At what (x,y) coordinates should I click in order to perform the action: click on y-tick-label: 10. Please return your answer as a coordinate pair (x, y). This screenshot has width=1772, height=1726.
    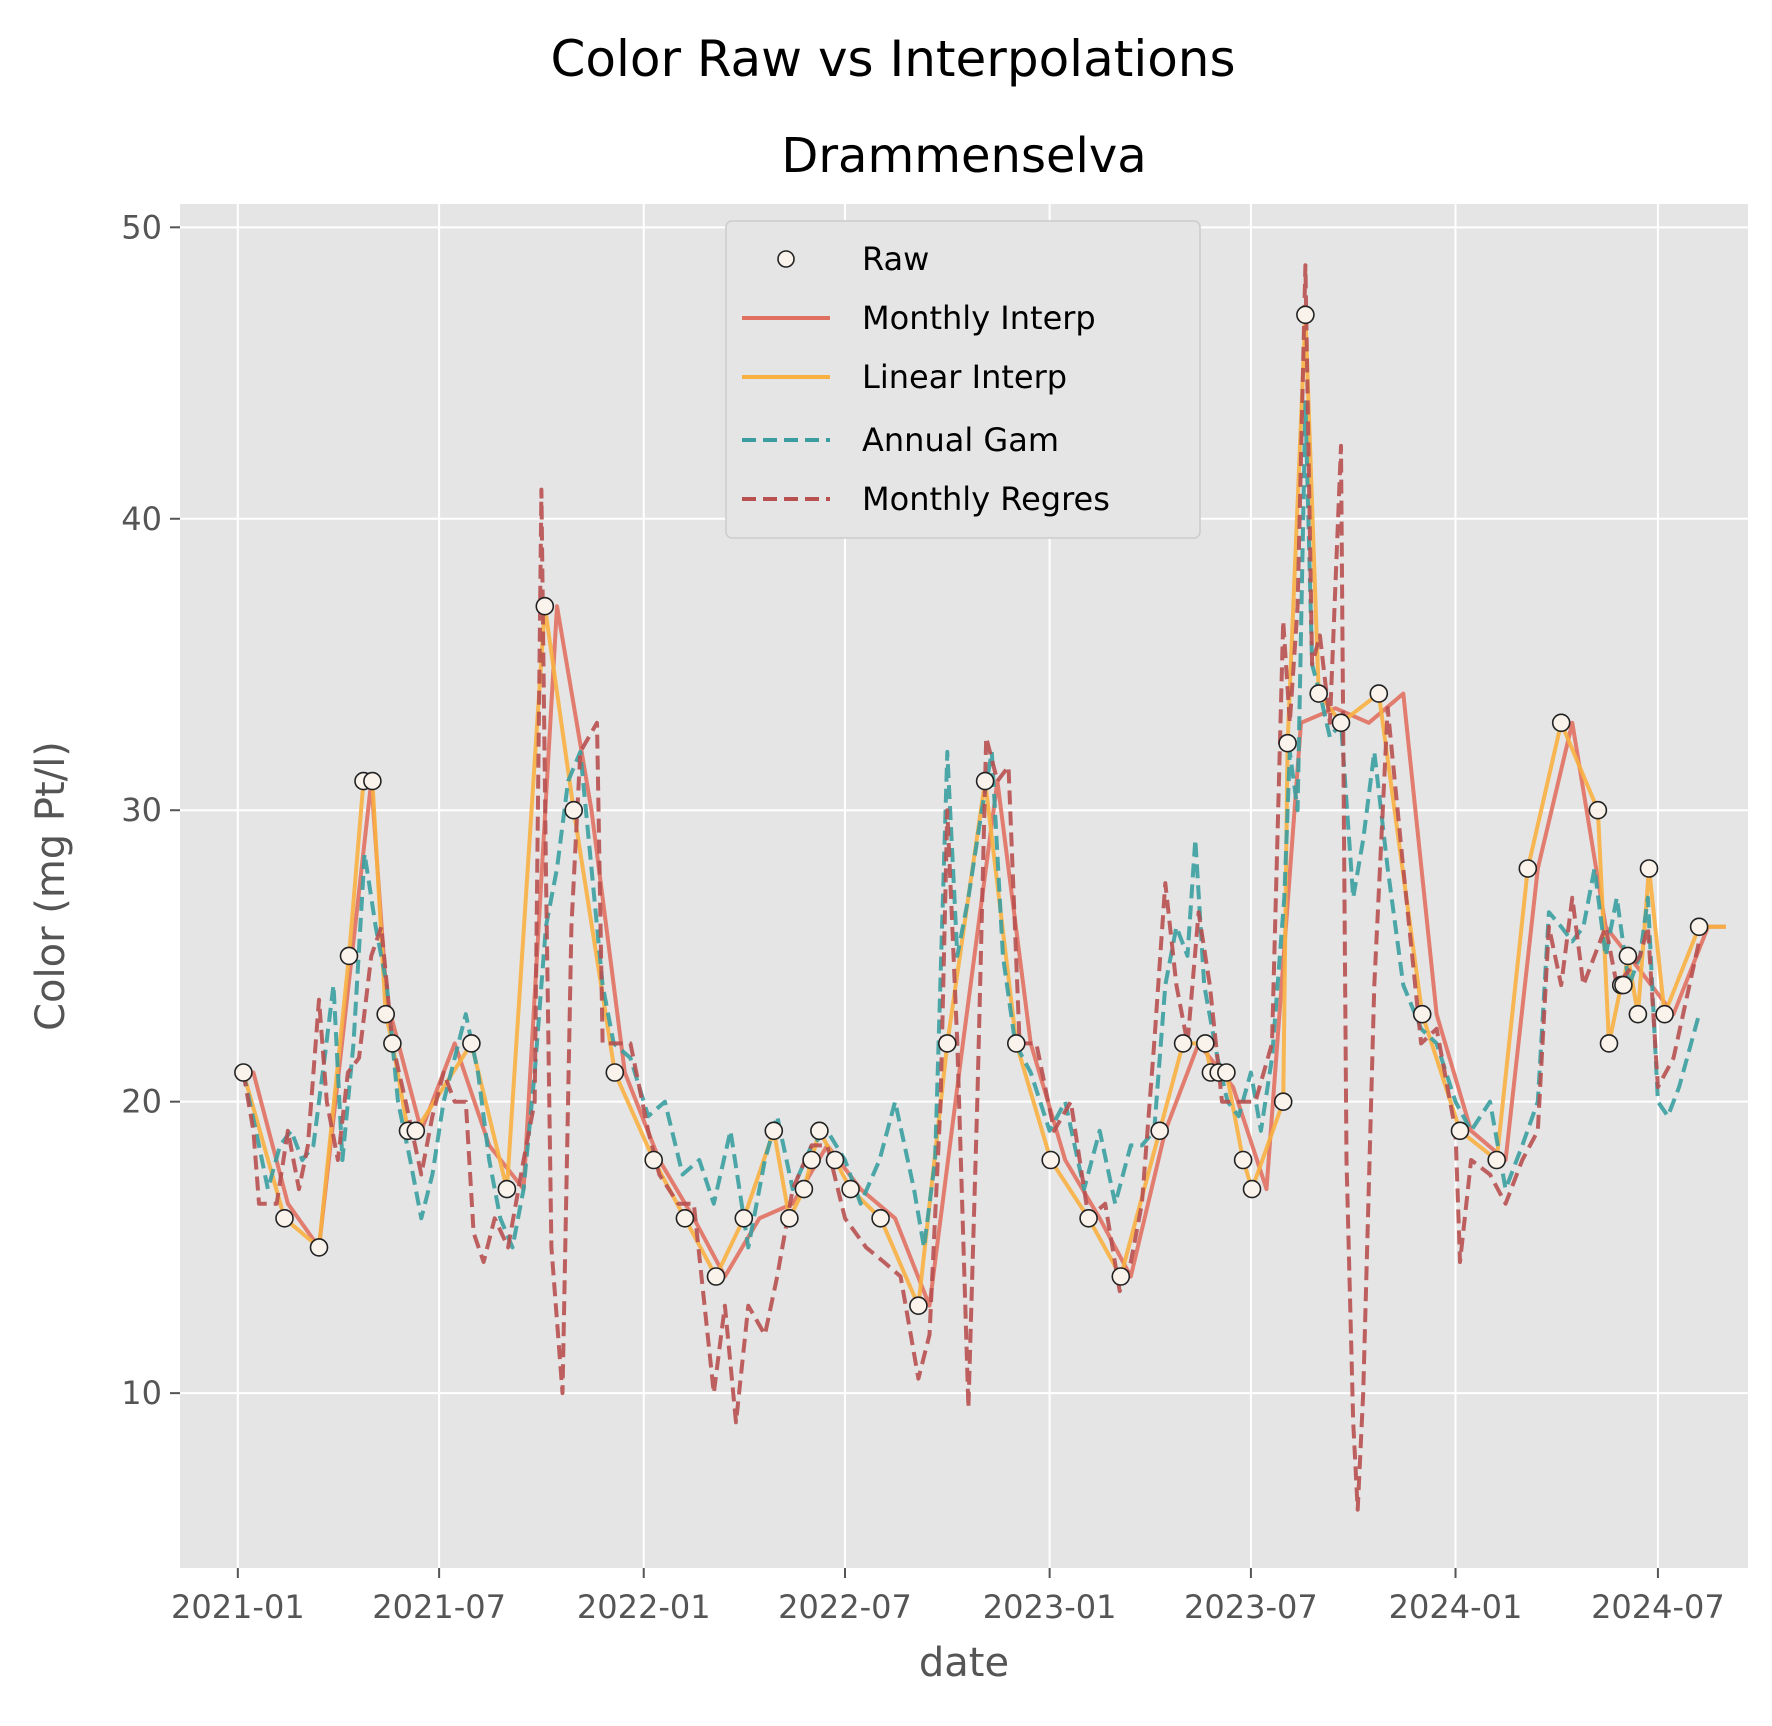
    Looking at the image, I should click on (141, 1393).